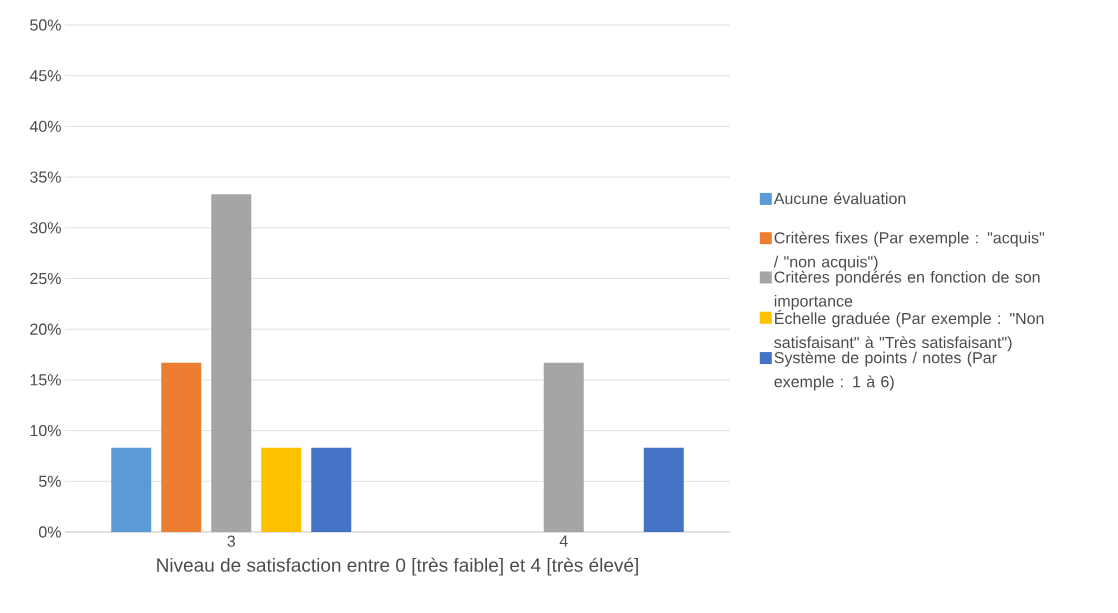 This screenshot has width=1118, height=613. I want to click on x-tick-label: 3, so click(231, 541).